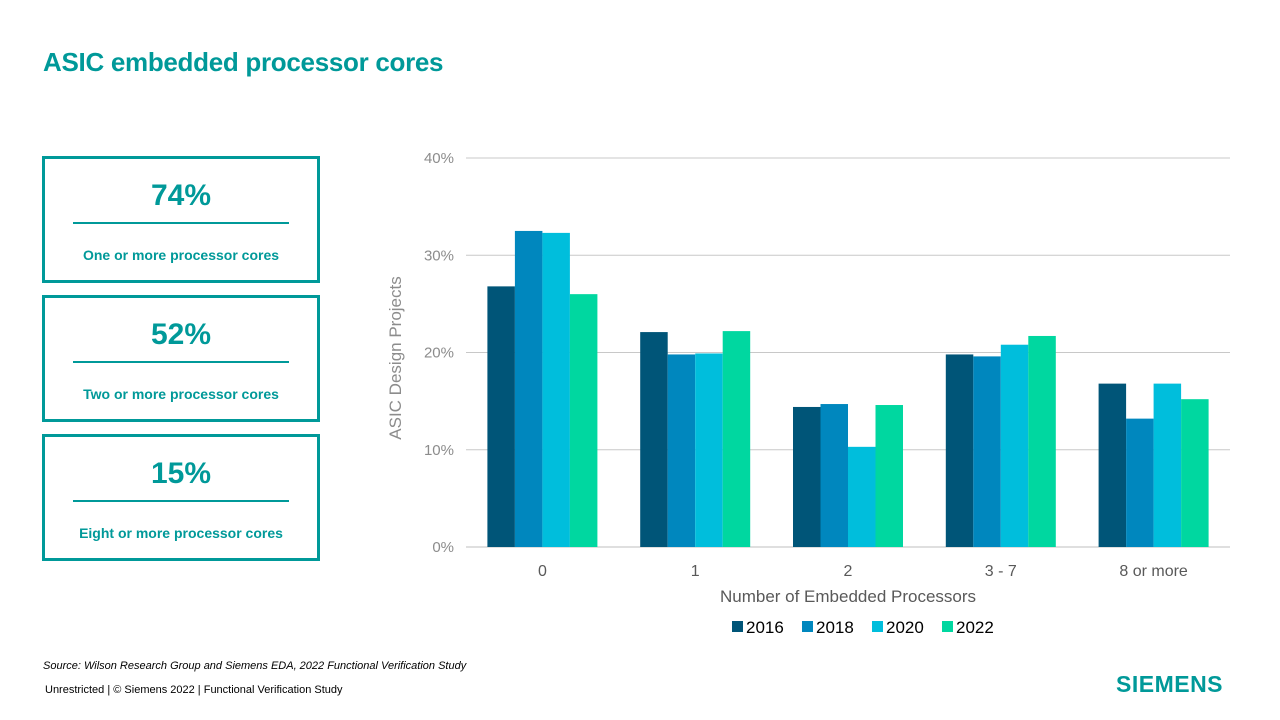  Describe the element at coordinates (877, 626) in the screenshot. I see `legend-swatch-2020` at that location.